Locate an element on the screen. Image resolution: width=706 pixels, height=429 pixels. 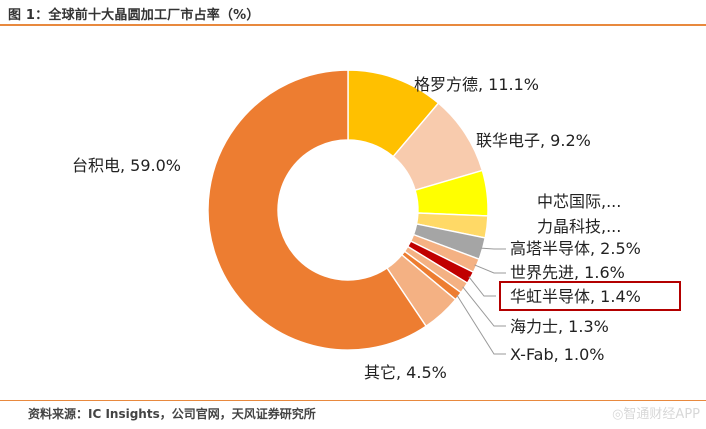
figure-title: 图 1：全球前十大晶圆加工厂市占率（%） is located at coordinates (134, 15).